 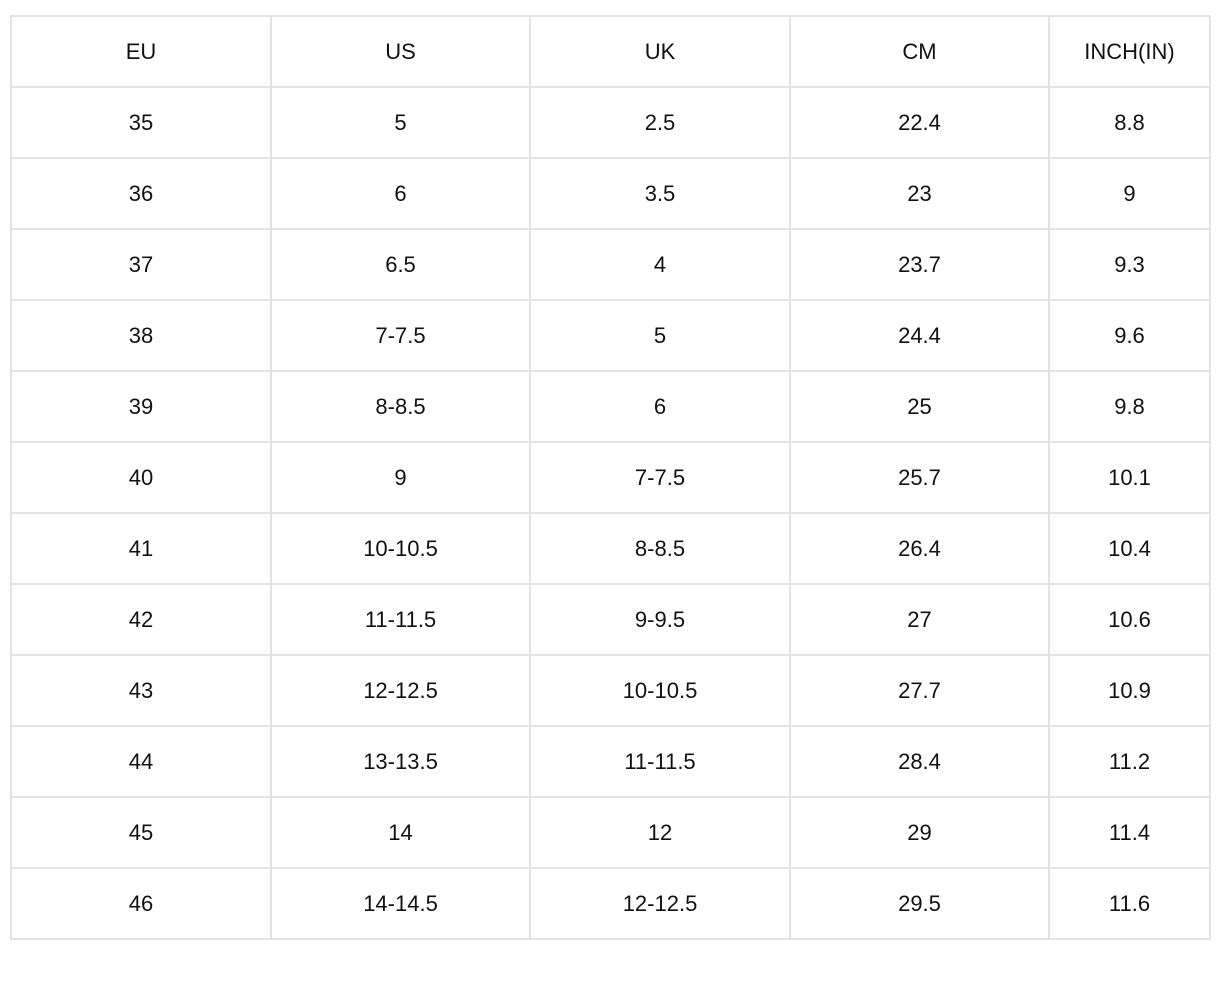 I want to click on table-row: 40 9 7-7.5 25.7 10.1, so click(x=610, y=477).